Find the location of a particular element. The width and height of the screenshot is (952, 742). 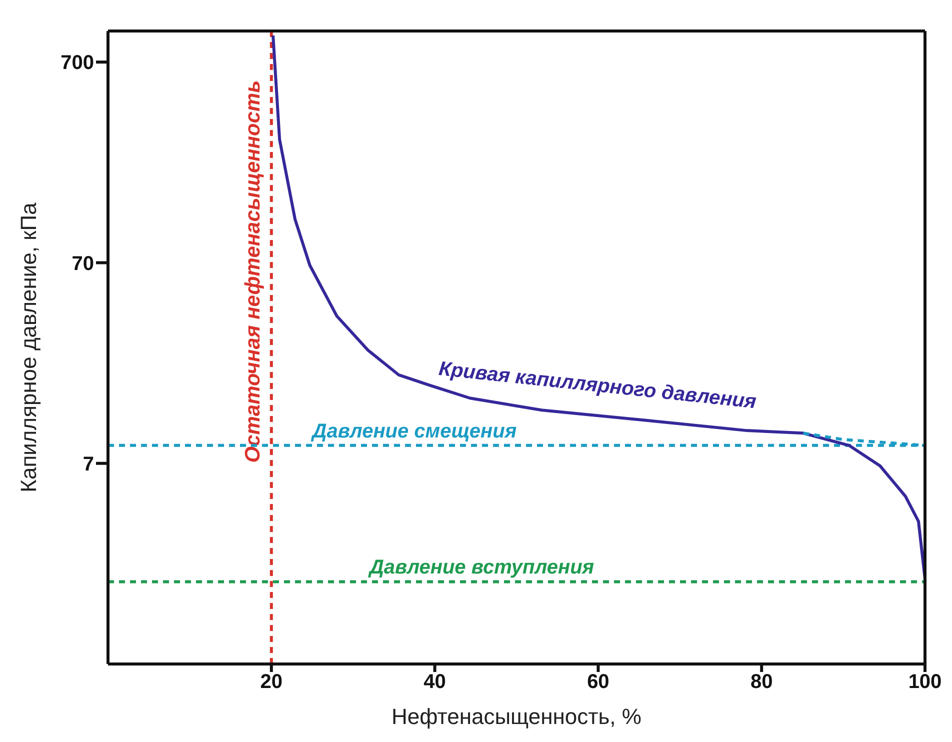

x-axis-title: Нефтенасыщенность, % is located at coordinates (517, 716).